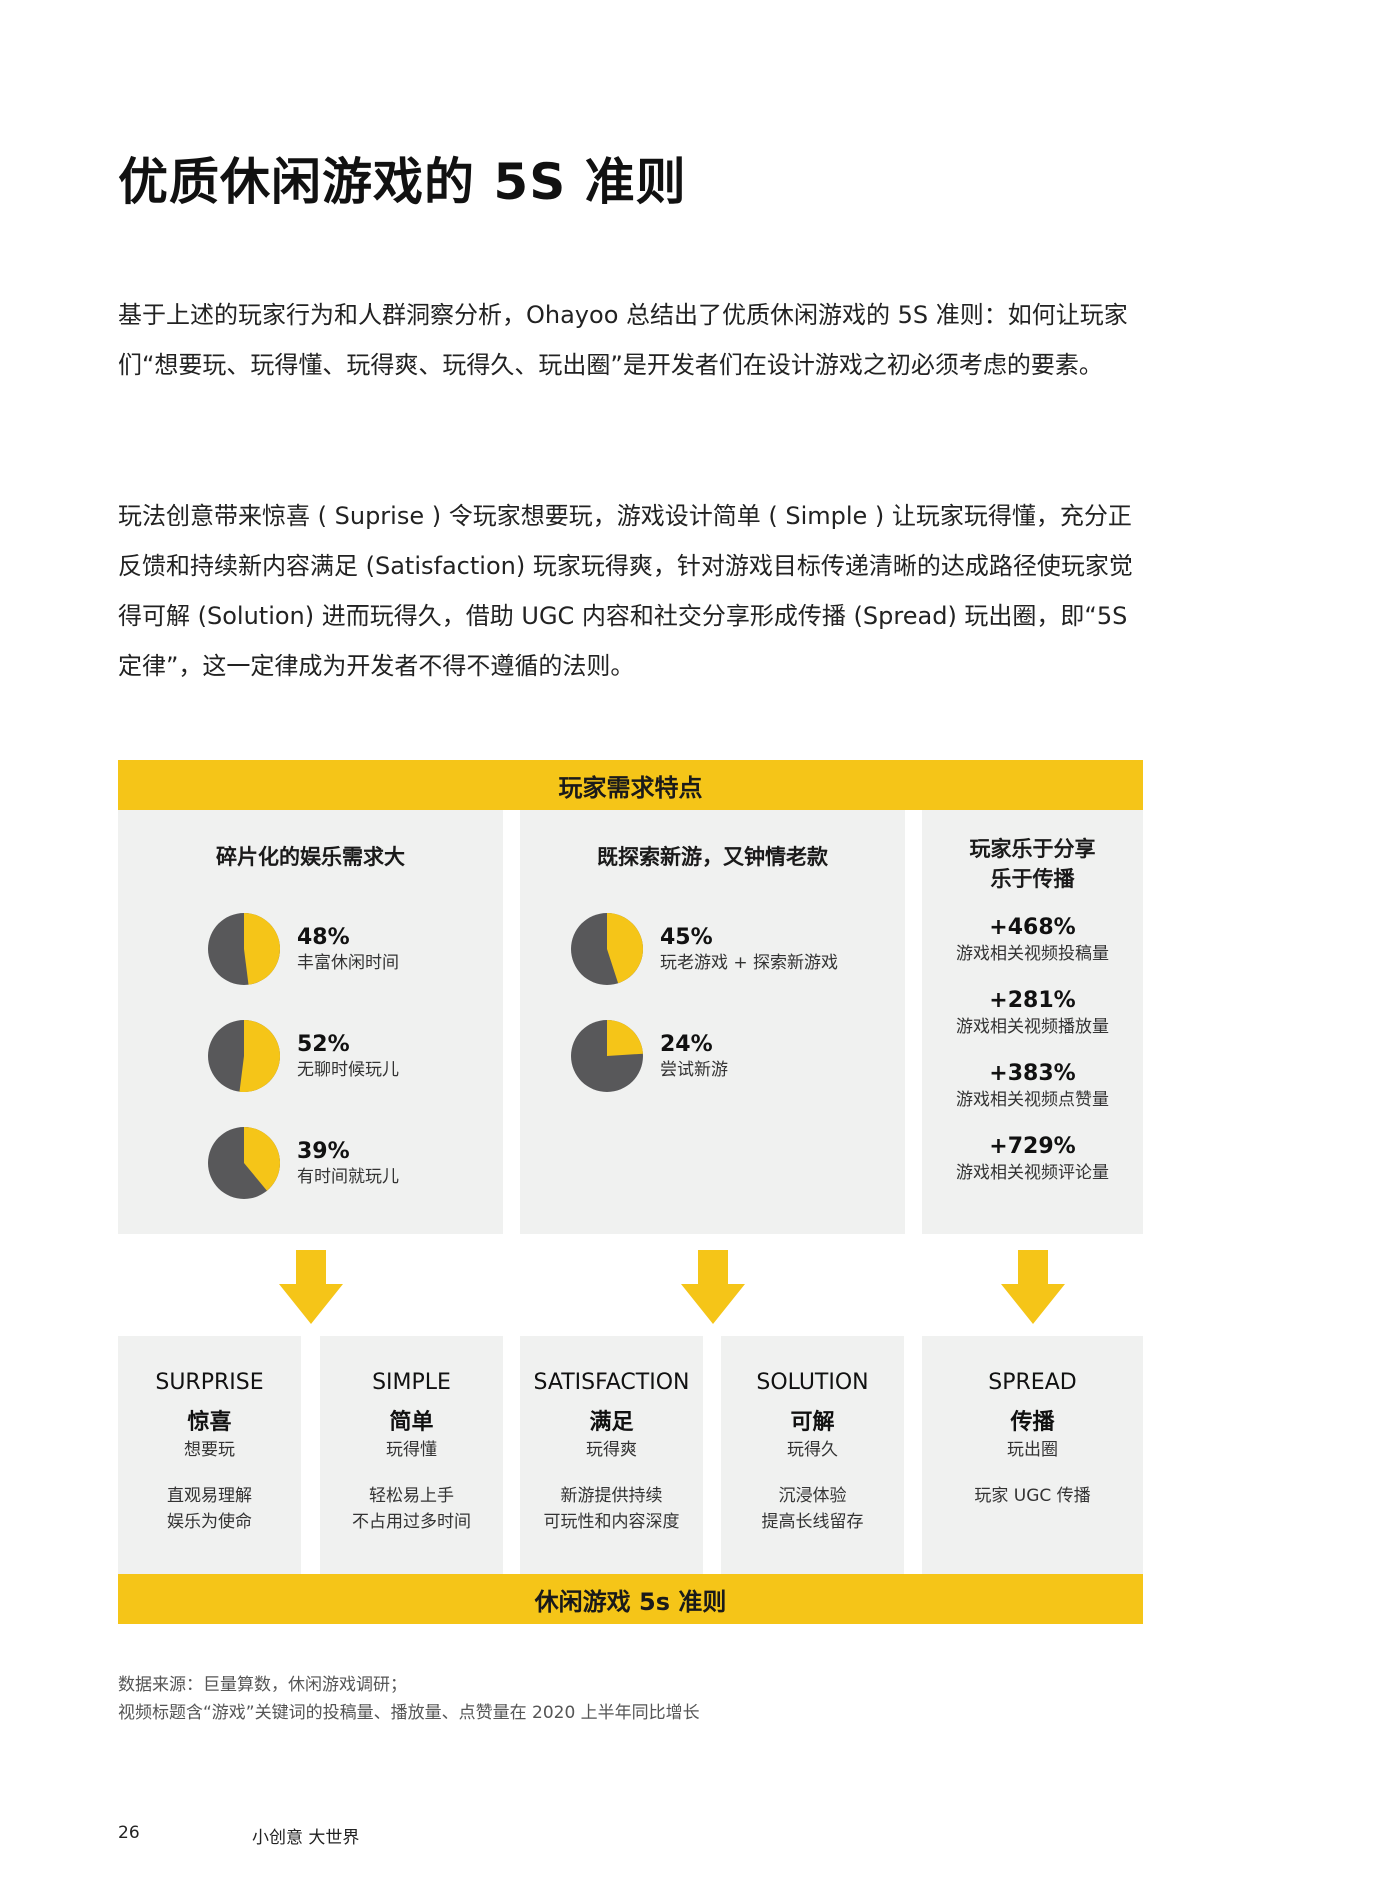 The width and height of the screenshot is (1378, 1890). What do you see at coordinates (323, 1044) in the screenshot?
I see `stat-value: 52%` at bounding box center [323, 1044].